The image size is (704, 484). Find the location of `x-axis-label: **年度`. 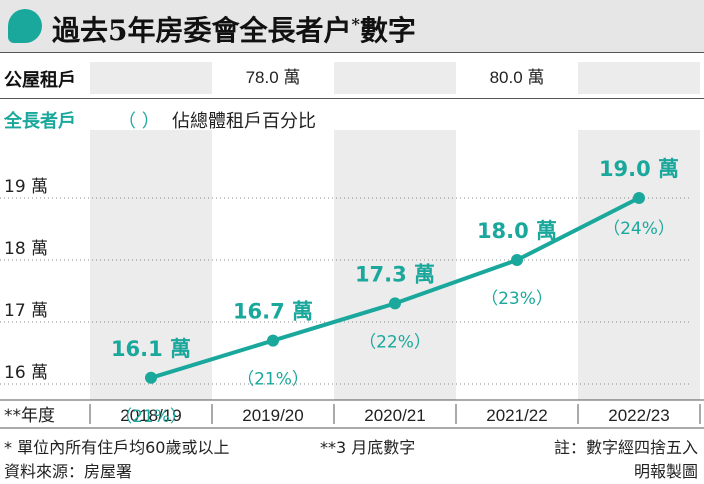

x-axis-label: **年度 is located at coordinates (29, 416).